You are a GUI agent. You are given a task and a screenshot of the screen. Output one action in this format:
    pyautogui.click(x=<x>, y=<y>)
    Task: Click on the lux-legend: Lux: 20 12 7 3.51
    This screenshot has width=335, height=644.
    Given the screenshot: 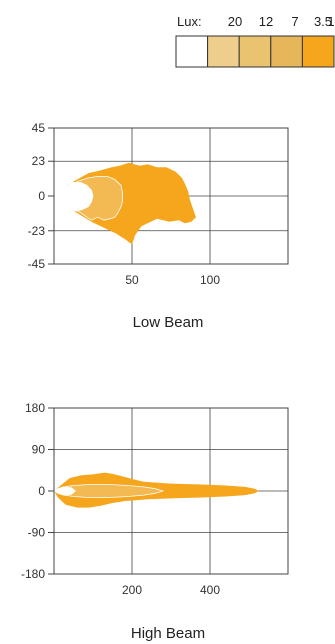 What is the action you would take?
    pyautogui.click(x=255, y=40)
    